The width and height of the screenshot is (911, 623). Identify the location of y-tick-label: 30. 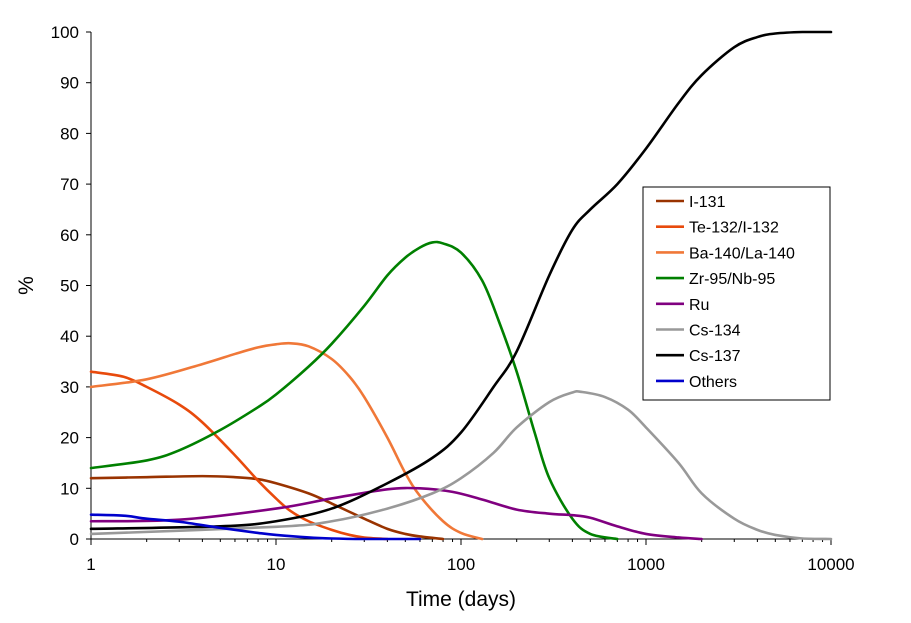
(69, 387).